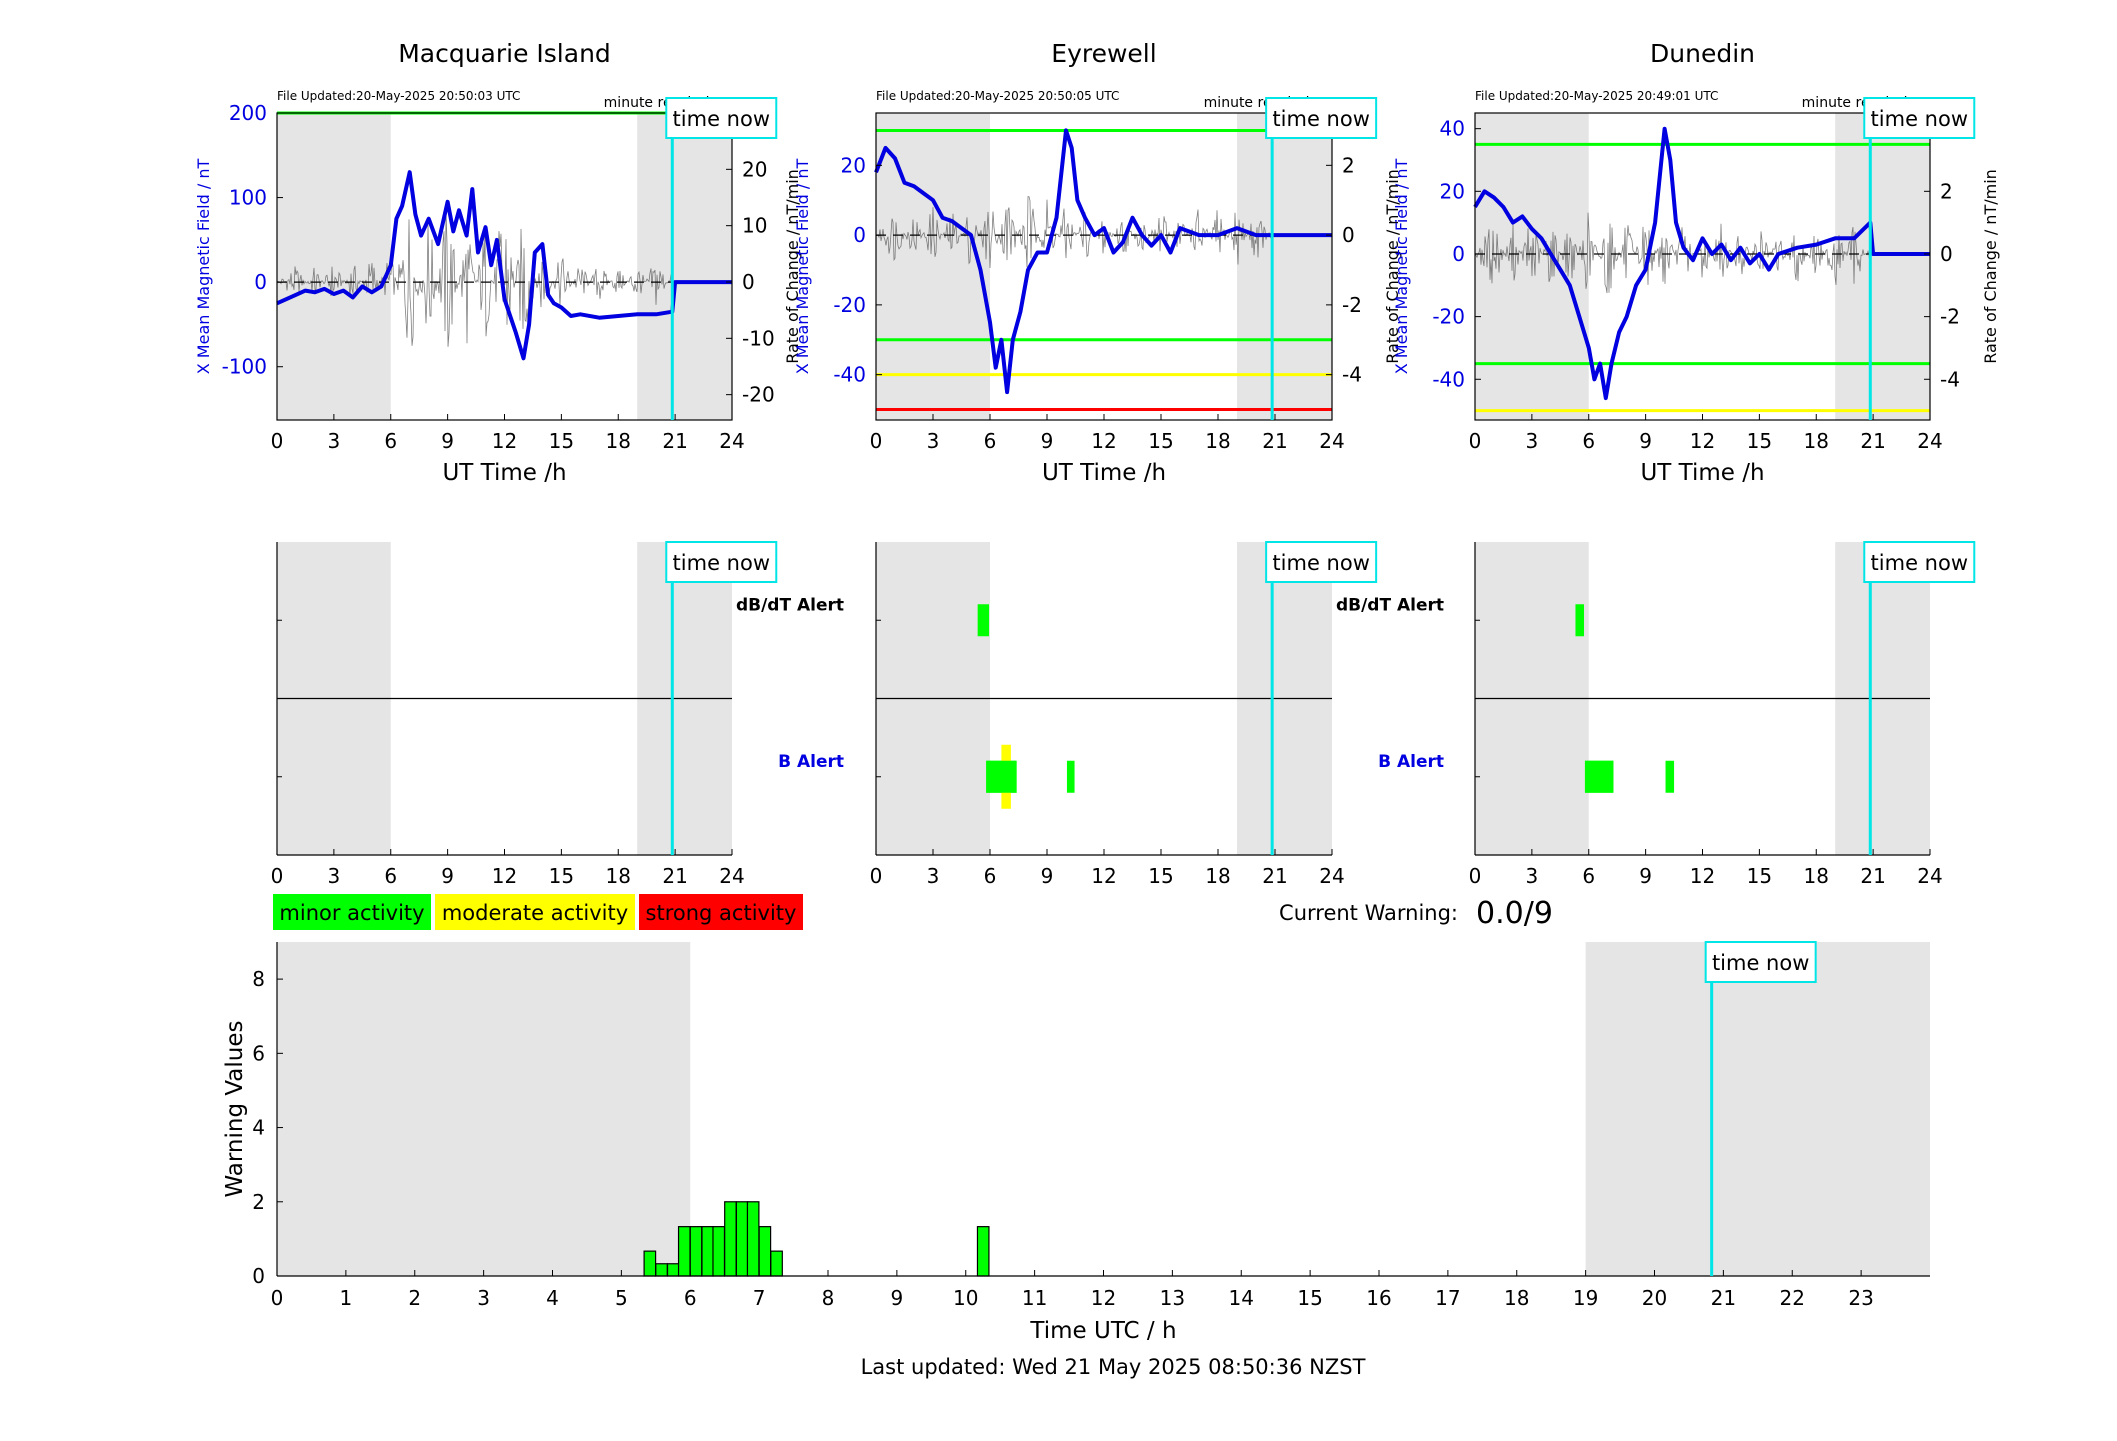 The height and width of the screenshot is (1441, 2117). Describe the element at coordinates (754, 226) in the screenshot. I see `y2-tick-label: 10` at that location.